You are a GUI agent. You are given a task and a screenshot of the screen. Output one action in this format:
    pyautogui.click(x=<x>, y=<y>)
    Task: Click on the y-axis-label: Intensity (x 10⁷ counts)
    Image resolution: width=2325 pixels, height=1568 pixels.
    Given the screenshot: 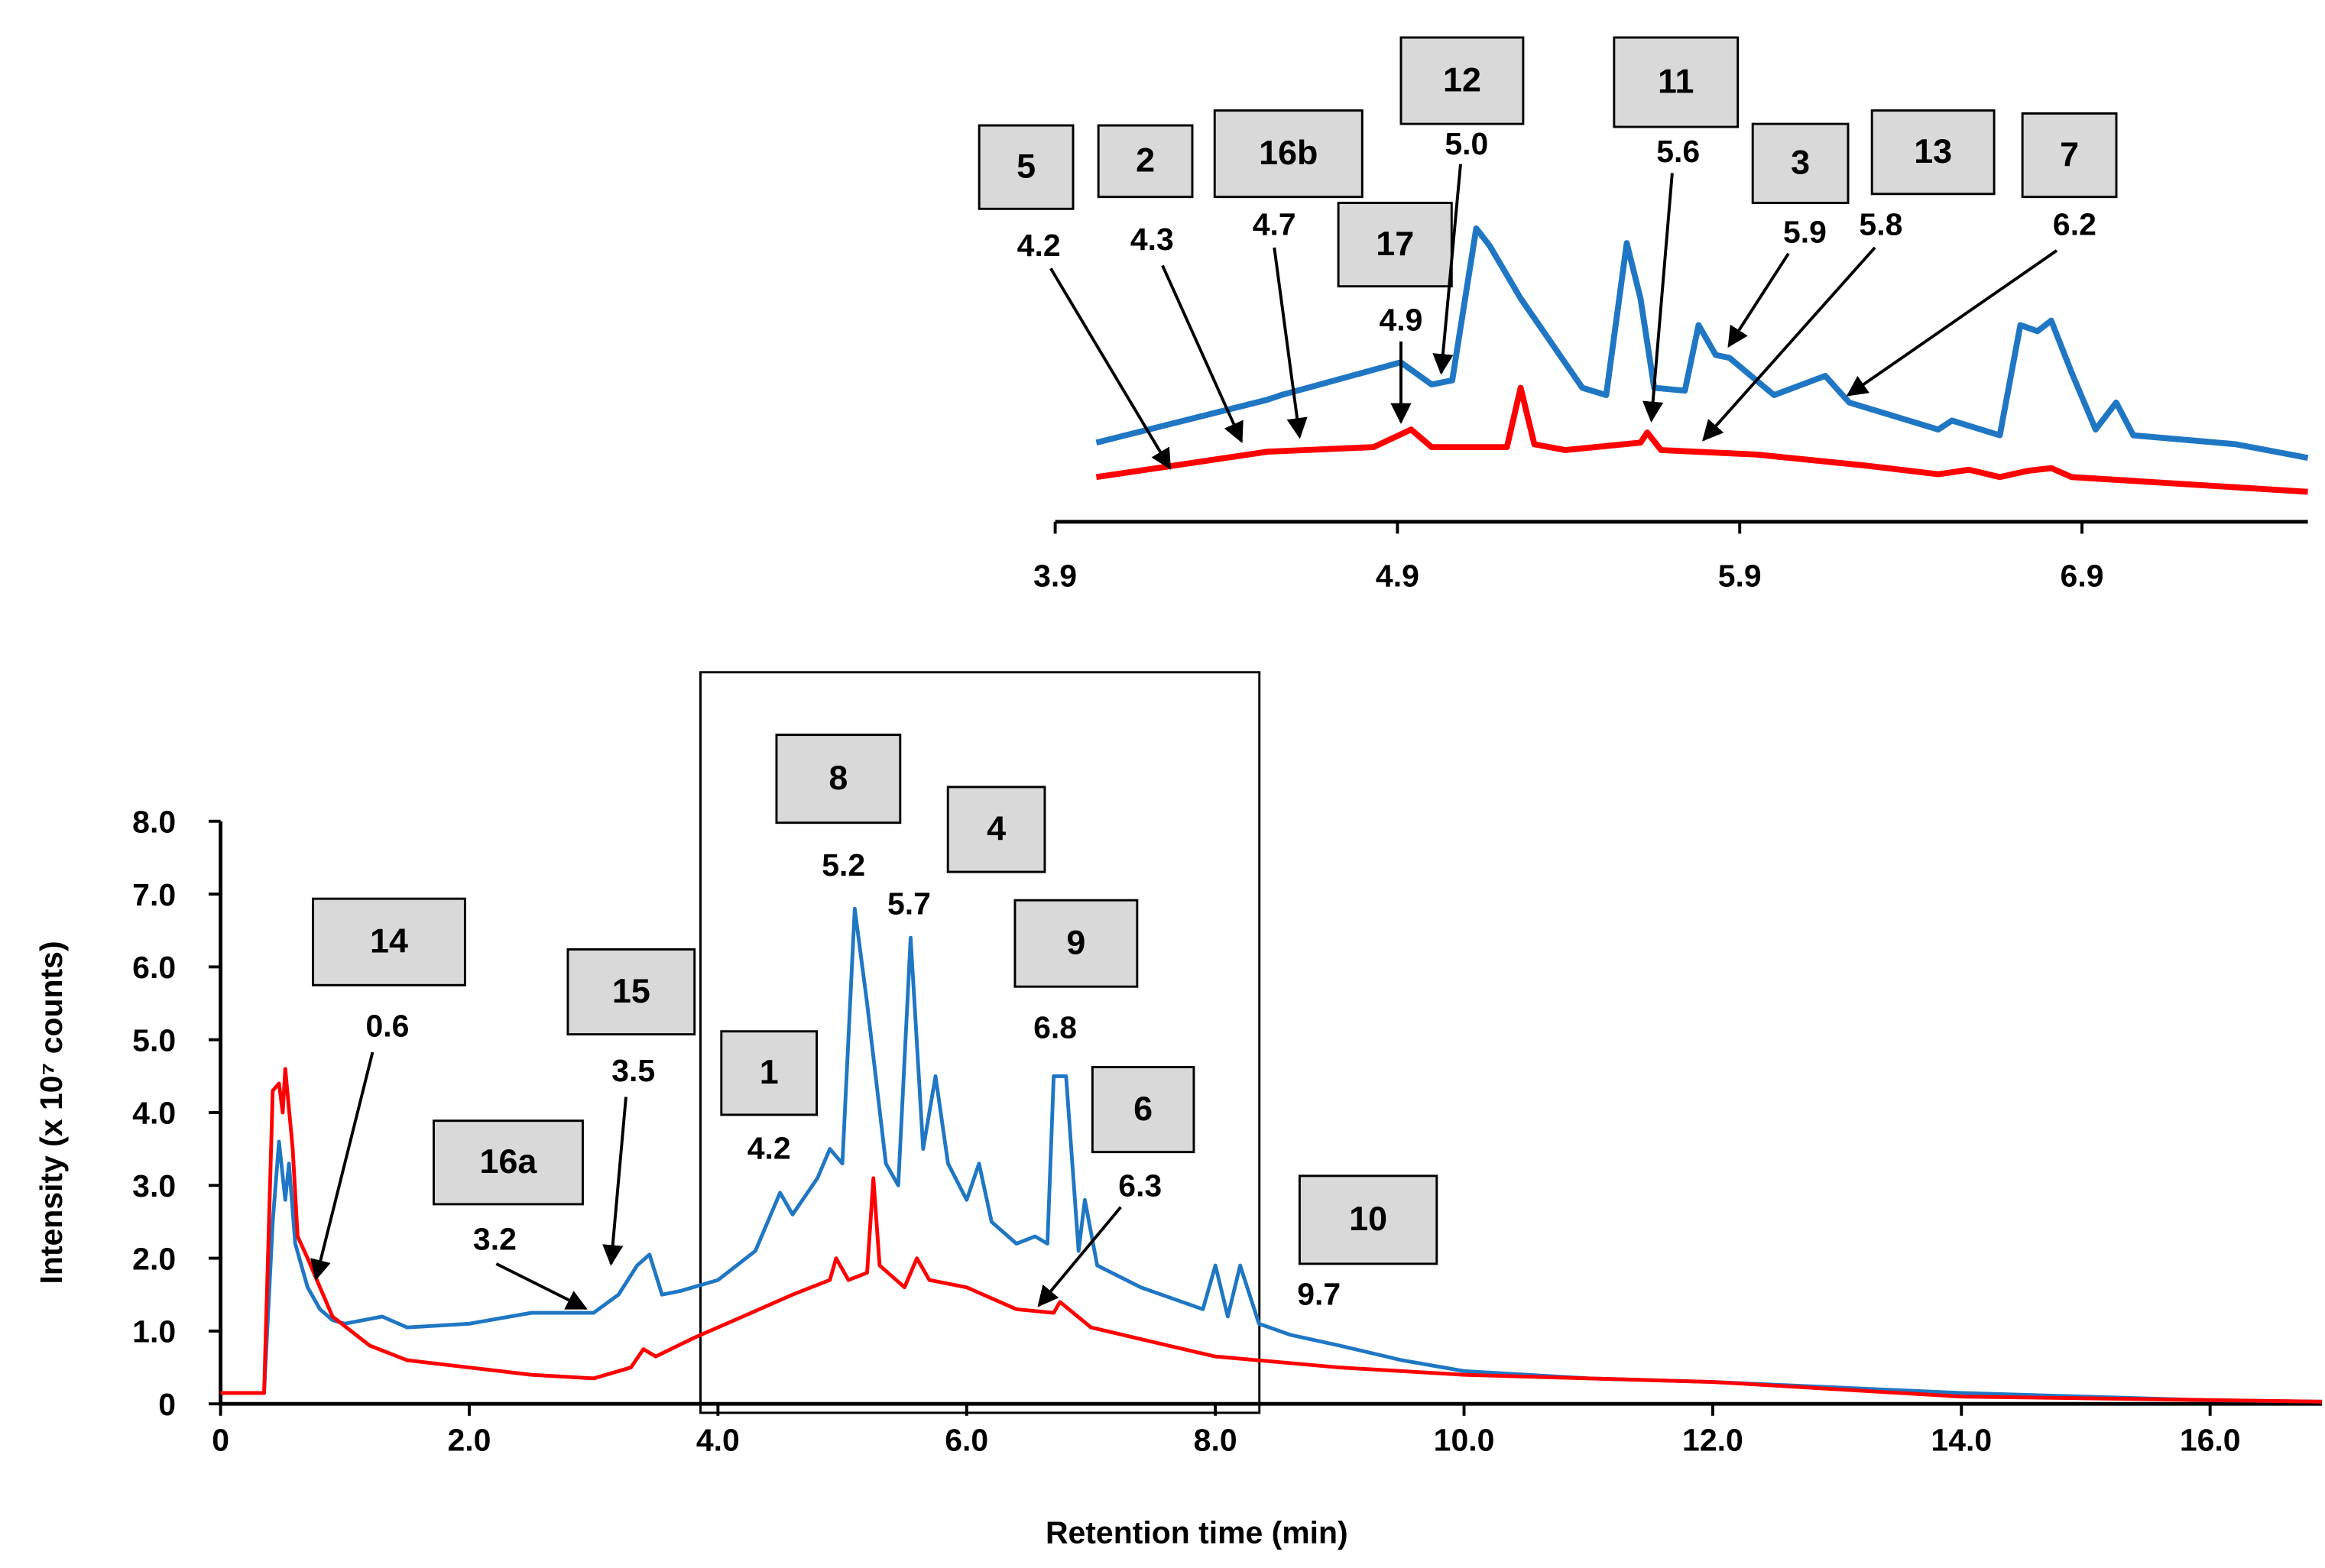 What is the action you would take?
    pyautogui.click(x=51, y=1112)
    